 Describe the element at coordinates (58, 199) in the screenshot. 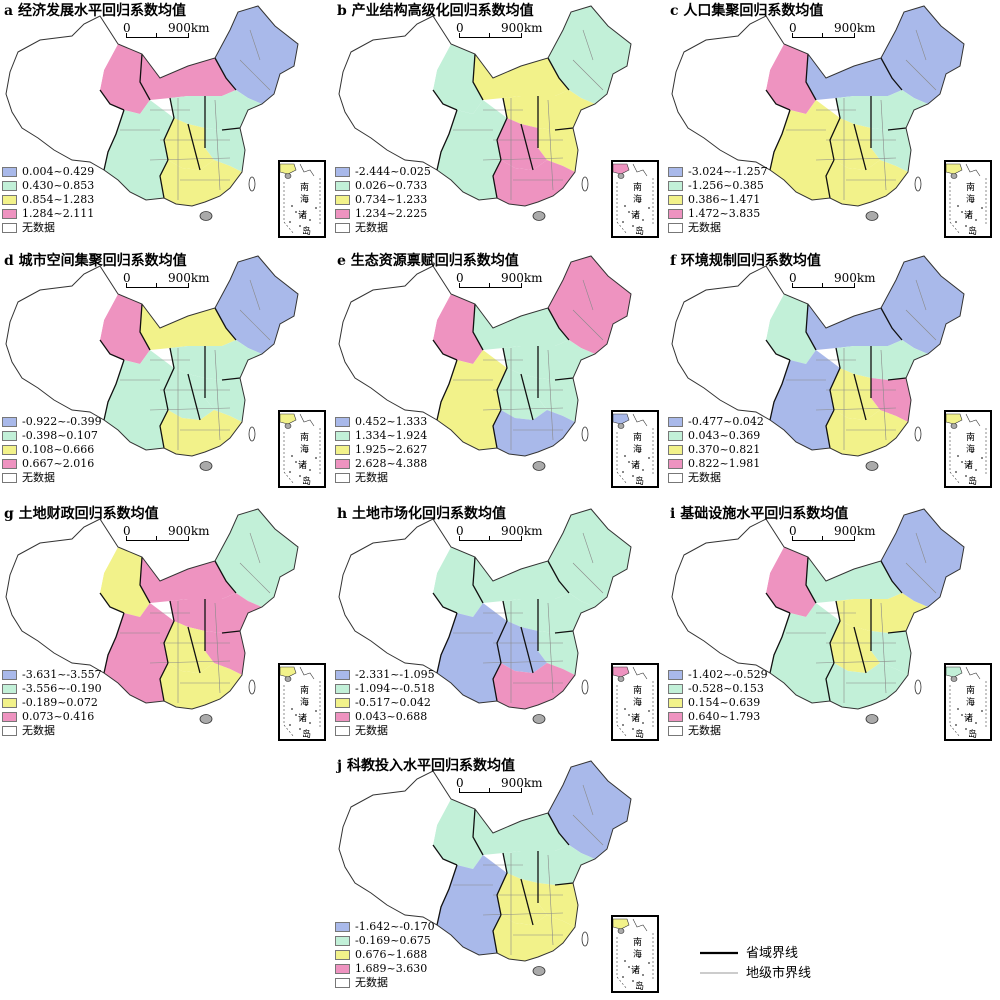

I see `legend-range-label: 0.854~1.283` at that location.